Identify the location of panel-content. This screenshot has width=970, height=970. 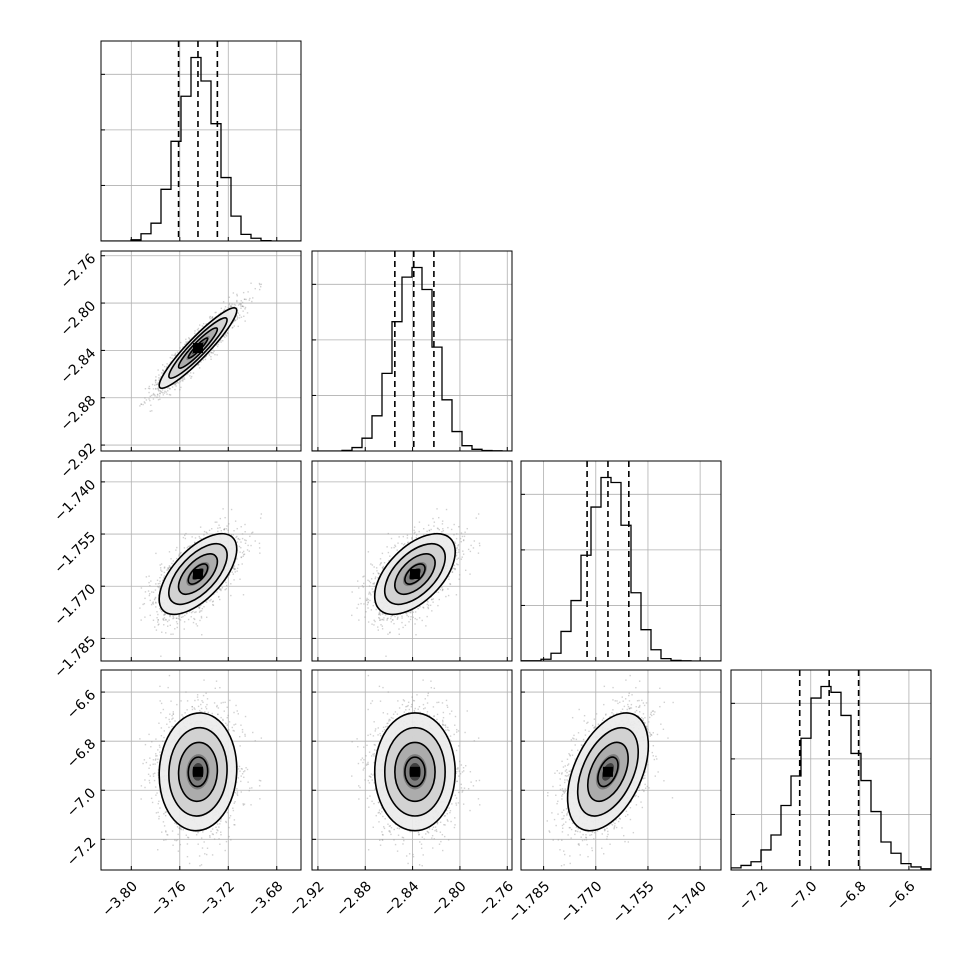
(412, 561).